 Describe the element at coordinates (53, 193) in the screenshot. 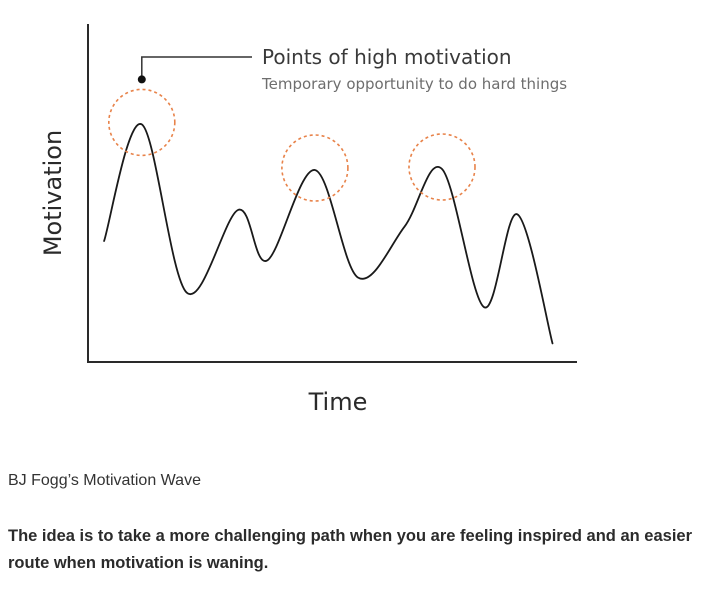

I see `y-axis-label: Motivation` at that location.